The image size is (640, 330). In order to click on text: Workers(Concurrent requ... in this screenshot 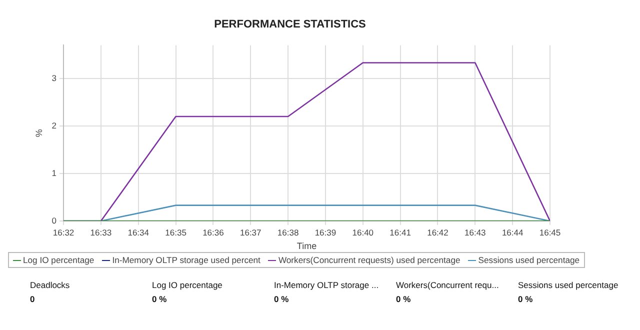, I will do `click(448, 285)`.